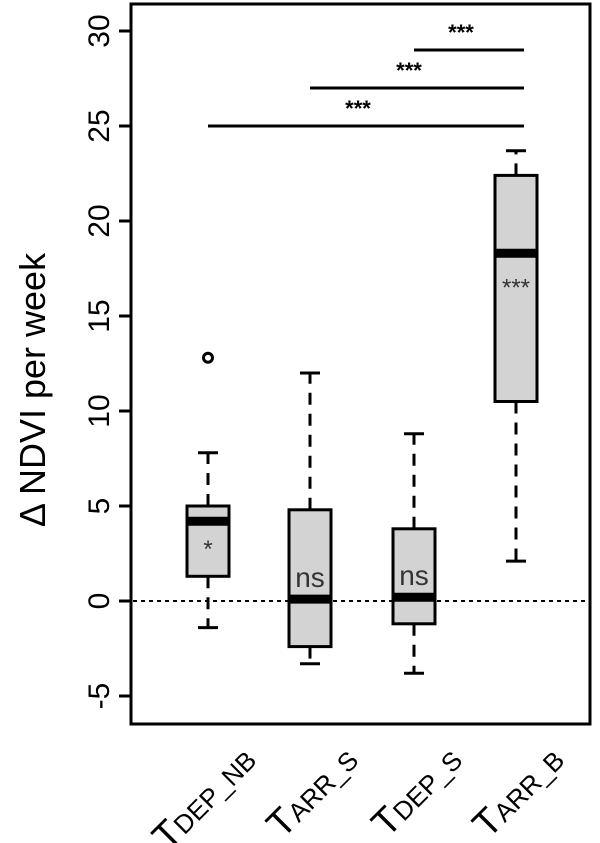  What do you see at coordinates (428, 786) in the screenshot?
I see `x-category-sub: DEP_S` at bounding box center [428, 786].